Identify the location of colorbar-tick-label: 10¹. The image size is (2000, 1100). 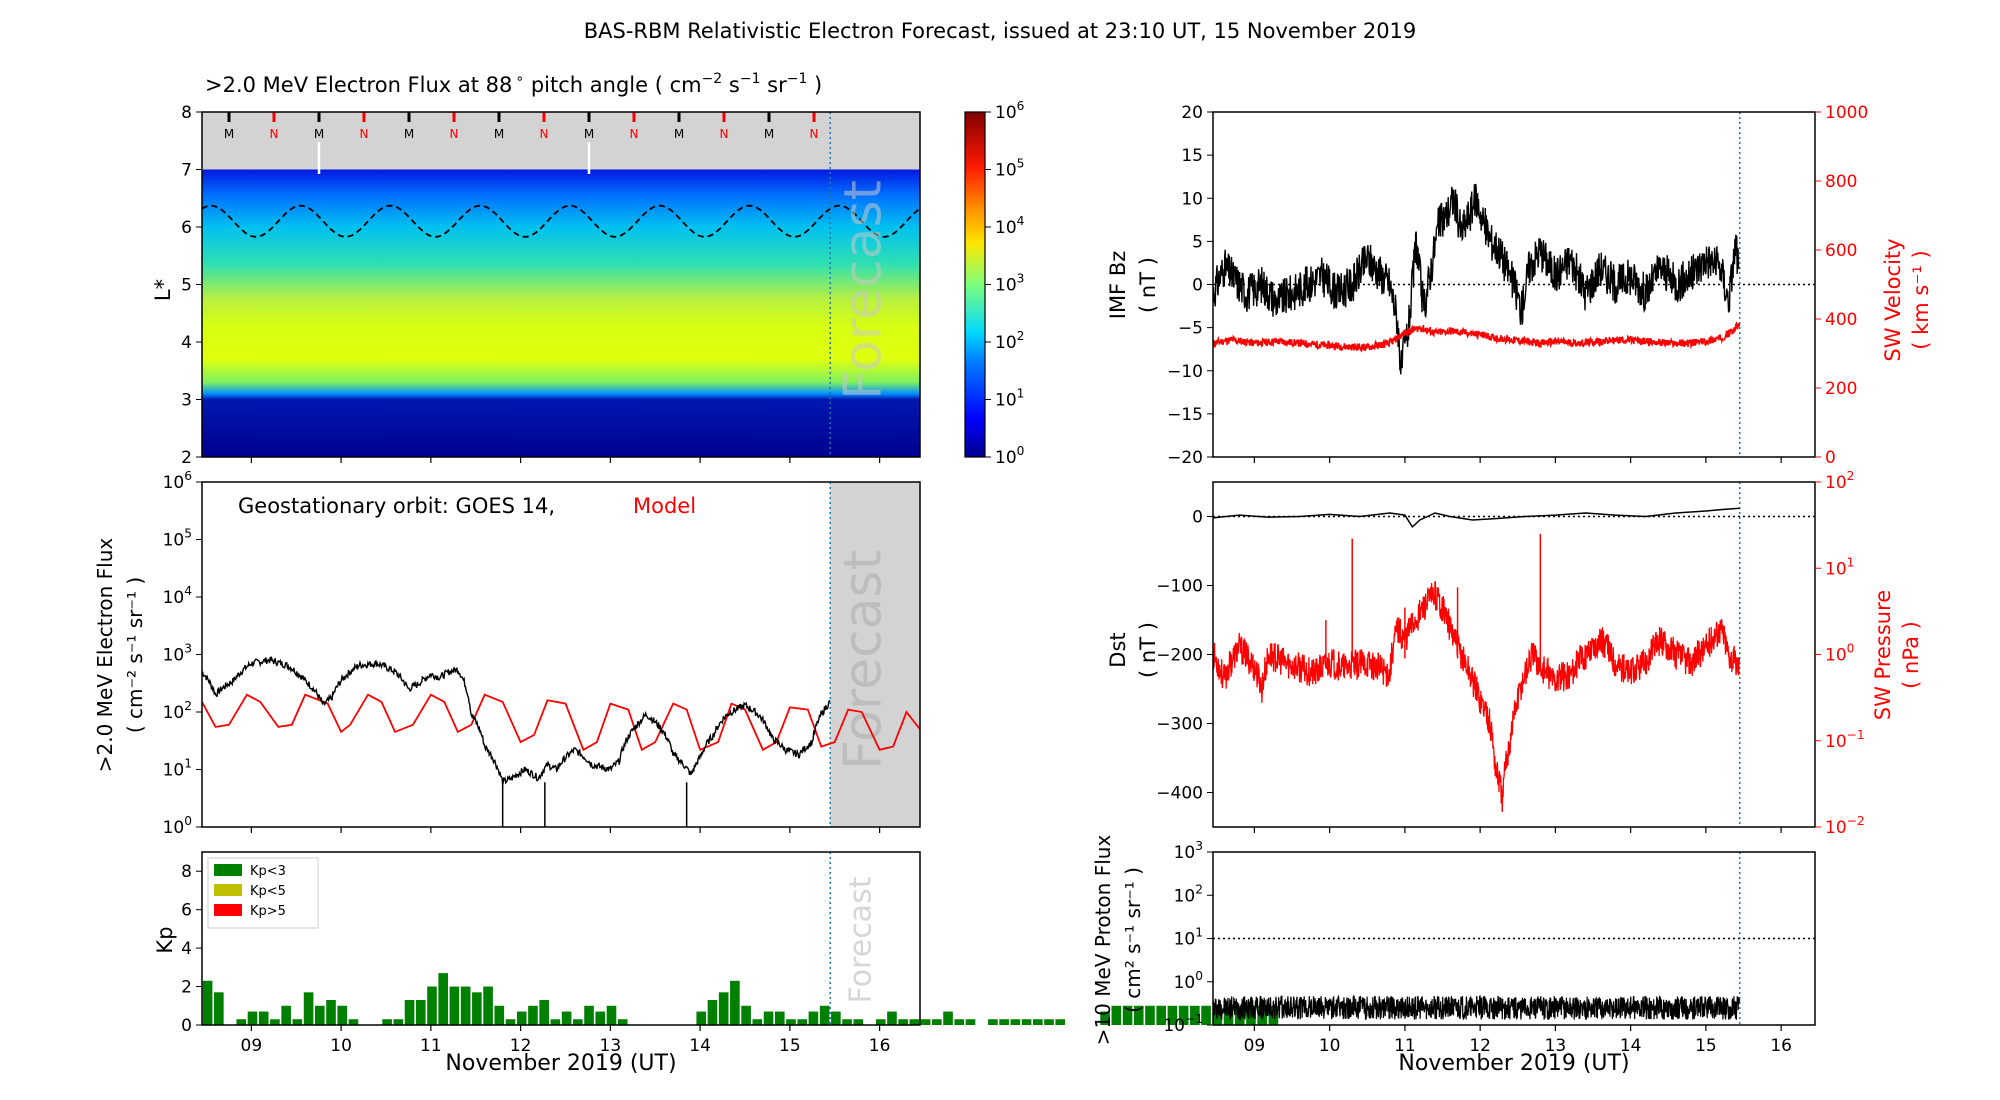
(1009, 399).